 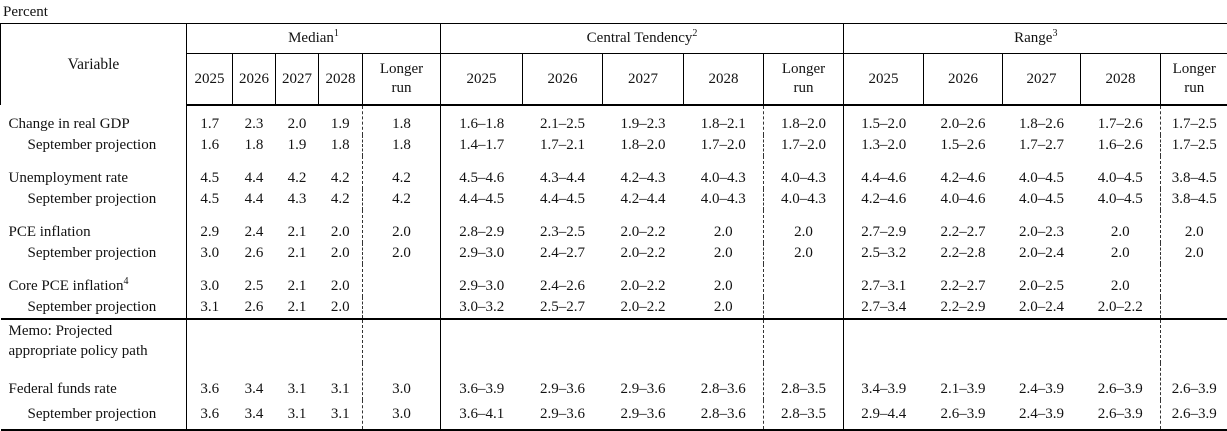 What do you see at coordinates (482, 199) in the screenshot?
I see `central-tendency-cell: 4.4–4.5` at bounding box center [482, 199].